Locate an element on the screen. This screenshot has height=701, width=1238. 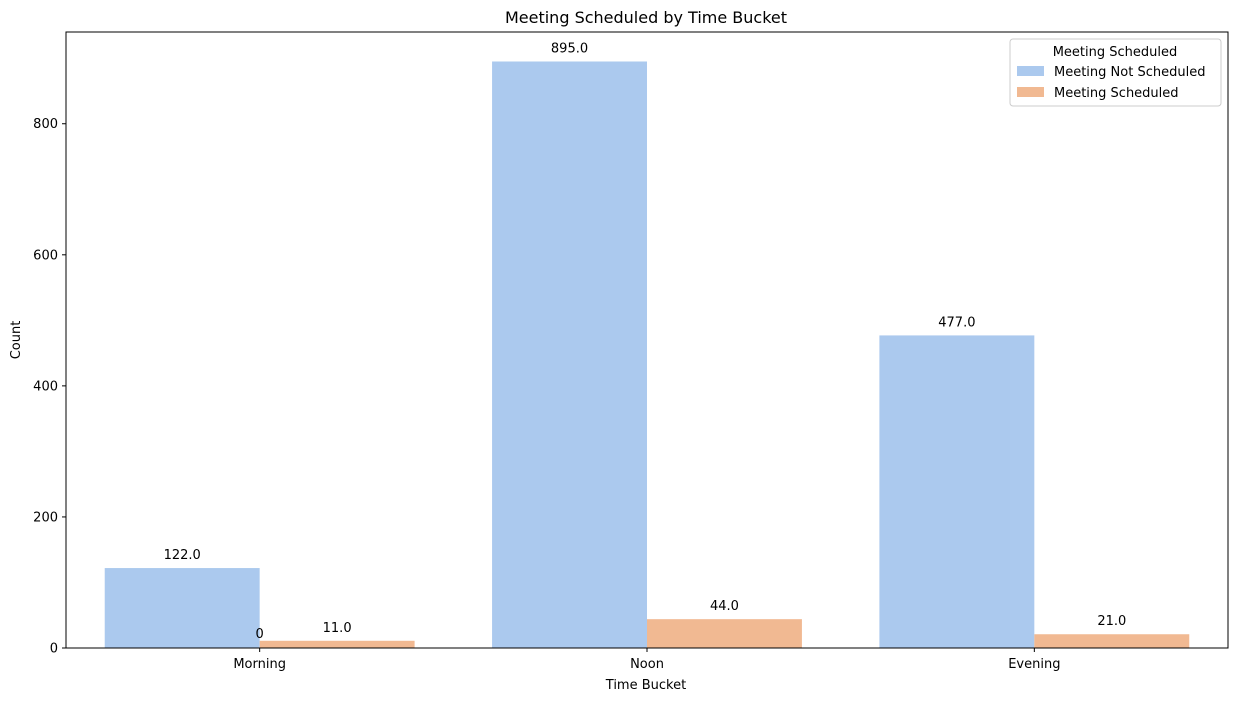
bar-value-label: 11.0 is located at coordinates (337, 628).